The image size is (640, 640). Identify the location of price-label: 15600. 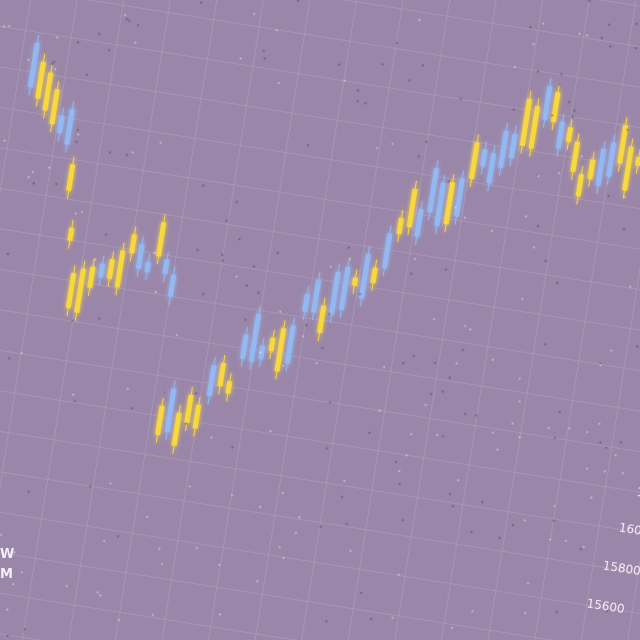
(606, 606).